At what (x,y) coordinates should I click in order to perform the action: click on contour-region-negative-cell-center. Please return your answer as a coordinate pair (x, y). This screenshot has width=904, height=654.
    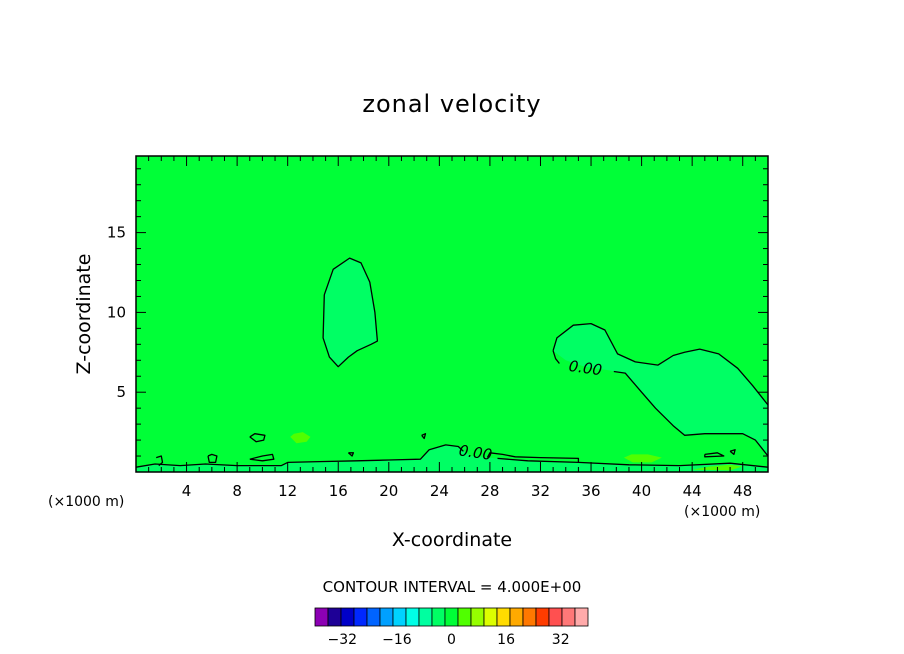
    Looking at the image, I should click on (350, 312).